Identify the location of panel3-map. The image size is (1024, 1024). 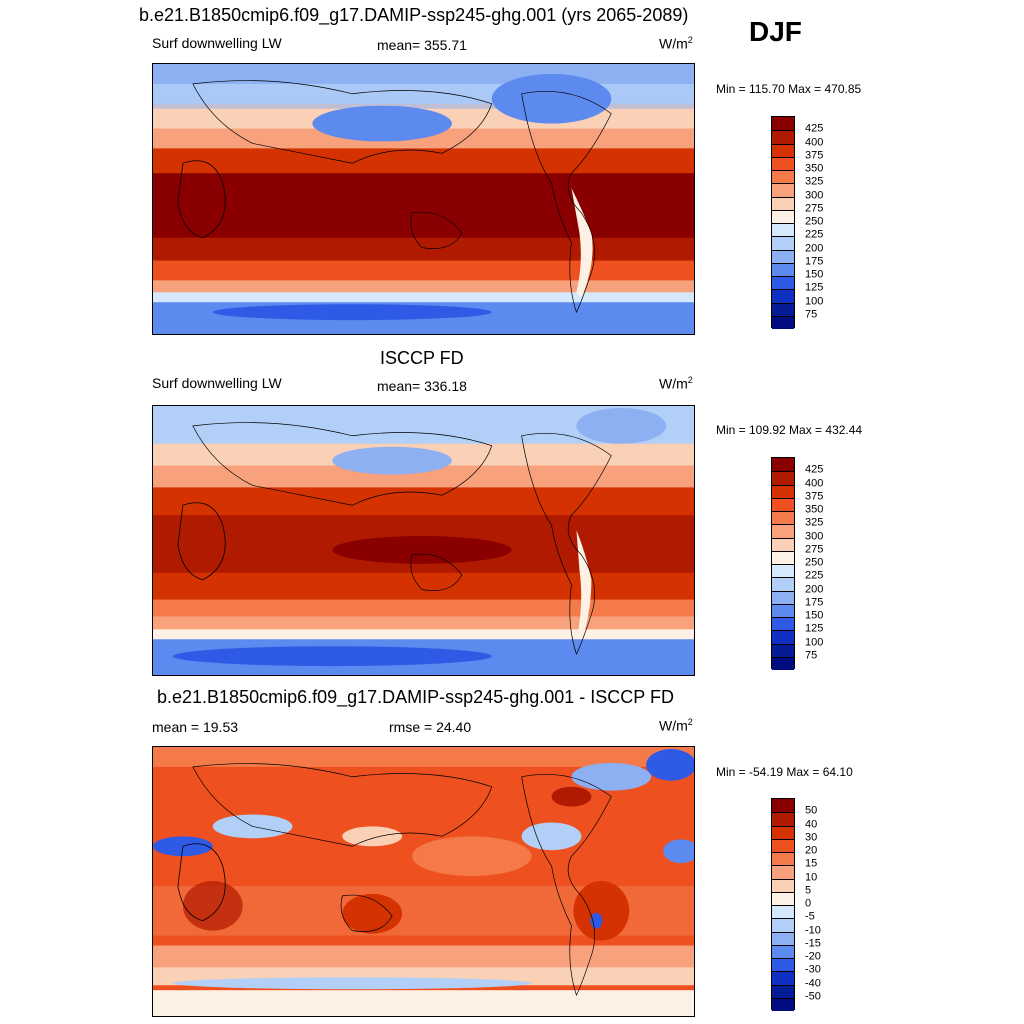
(423, 881).